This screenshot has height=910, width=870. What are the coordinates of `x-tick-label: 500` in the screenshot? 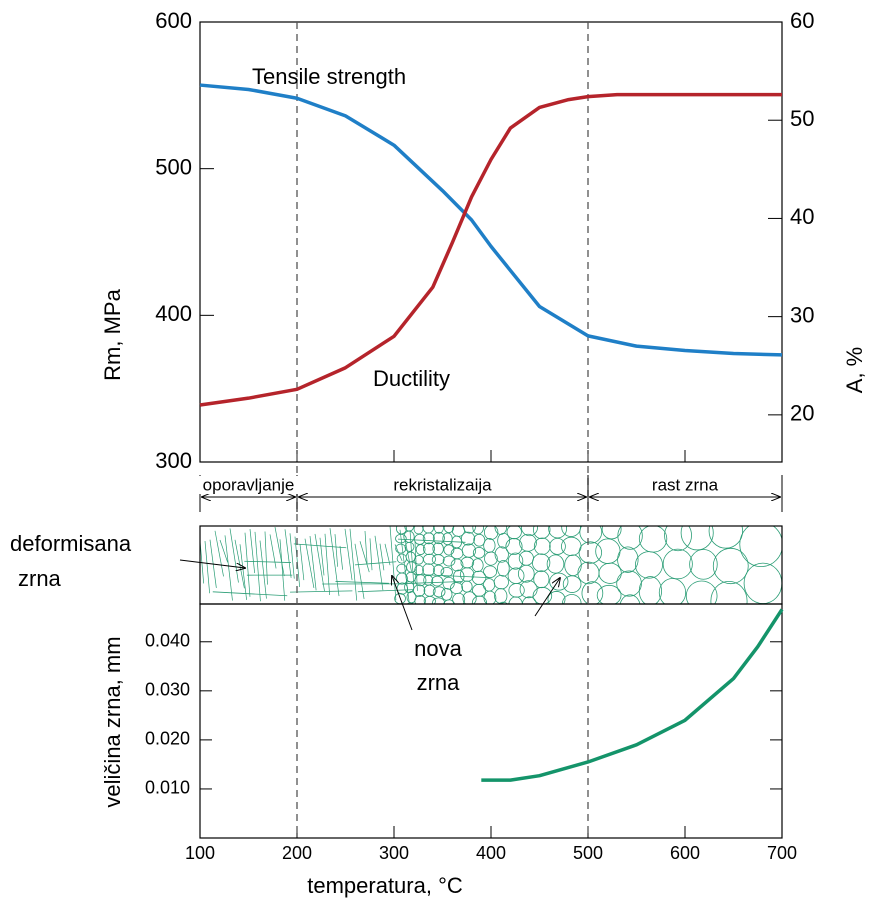 It's located at (588, 853).